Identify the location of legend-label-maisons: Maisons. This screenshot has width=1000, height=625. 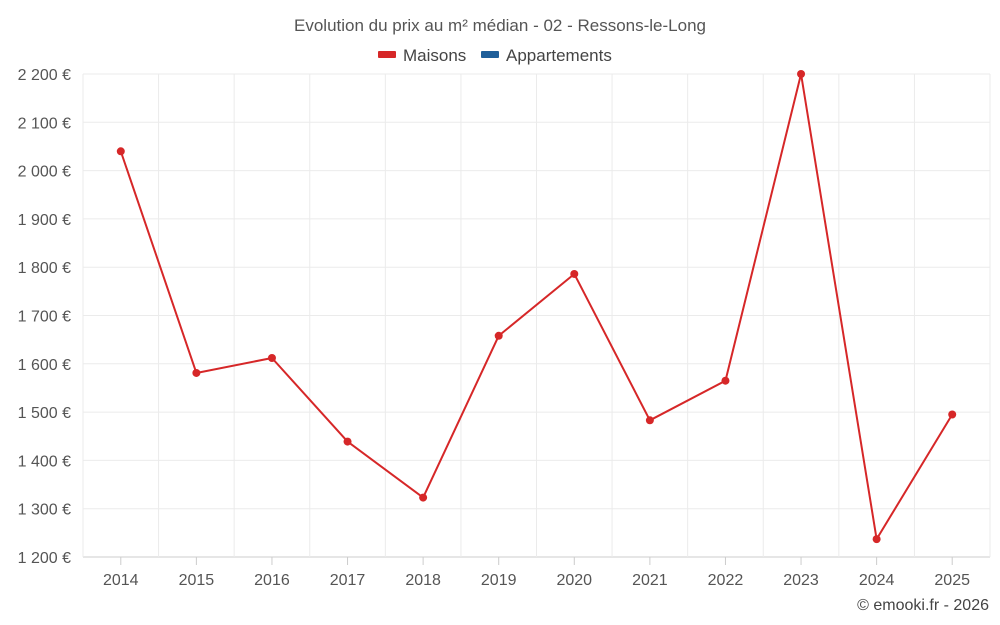
(434, 55).